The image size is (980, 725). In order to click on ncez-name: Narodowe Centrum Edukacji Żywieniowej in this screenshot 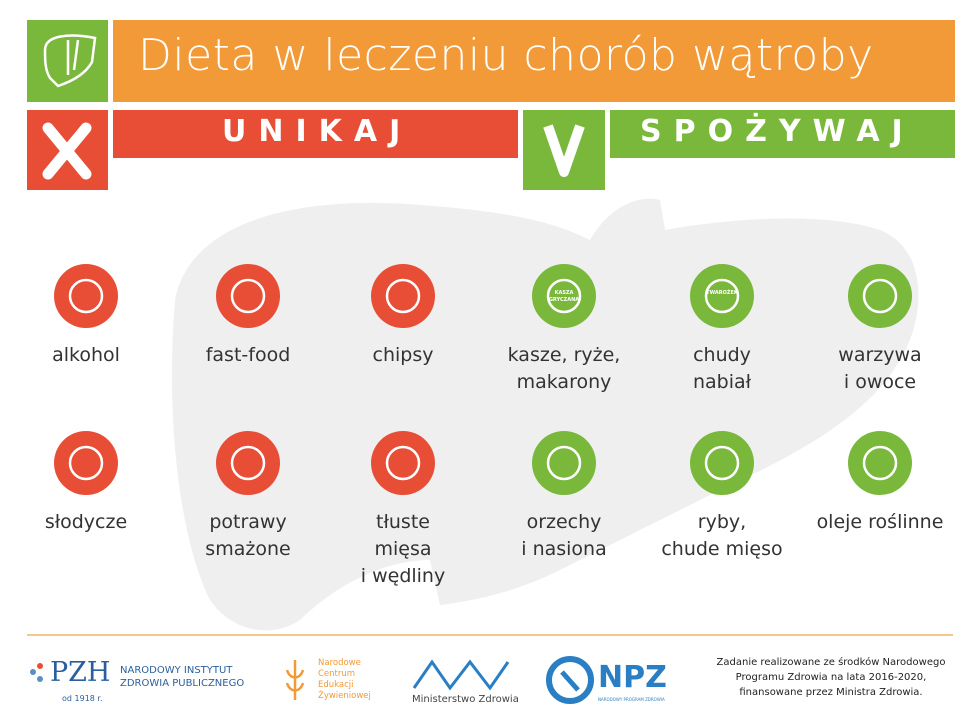, I will do `click(344, 680)`.